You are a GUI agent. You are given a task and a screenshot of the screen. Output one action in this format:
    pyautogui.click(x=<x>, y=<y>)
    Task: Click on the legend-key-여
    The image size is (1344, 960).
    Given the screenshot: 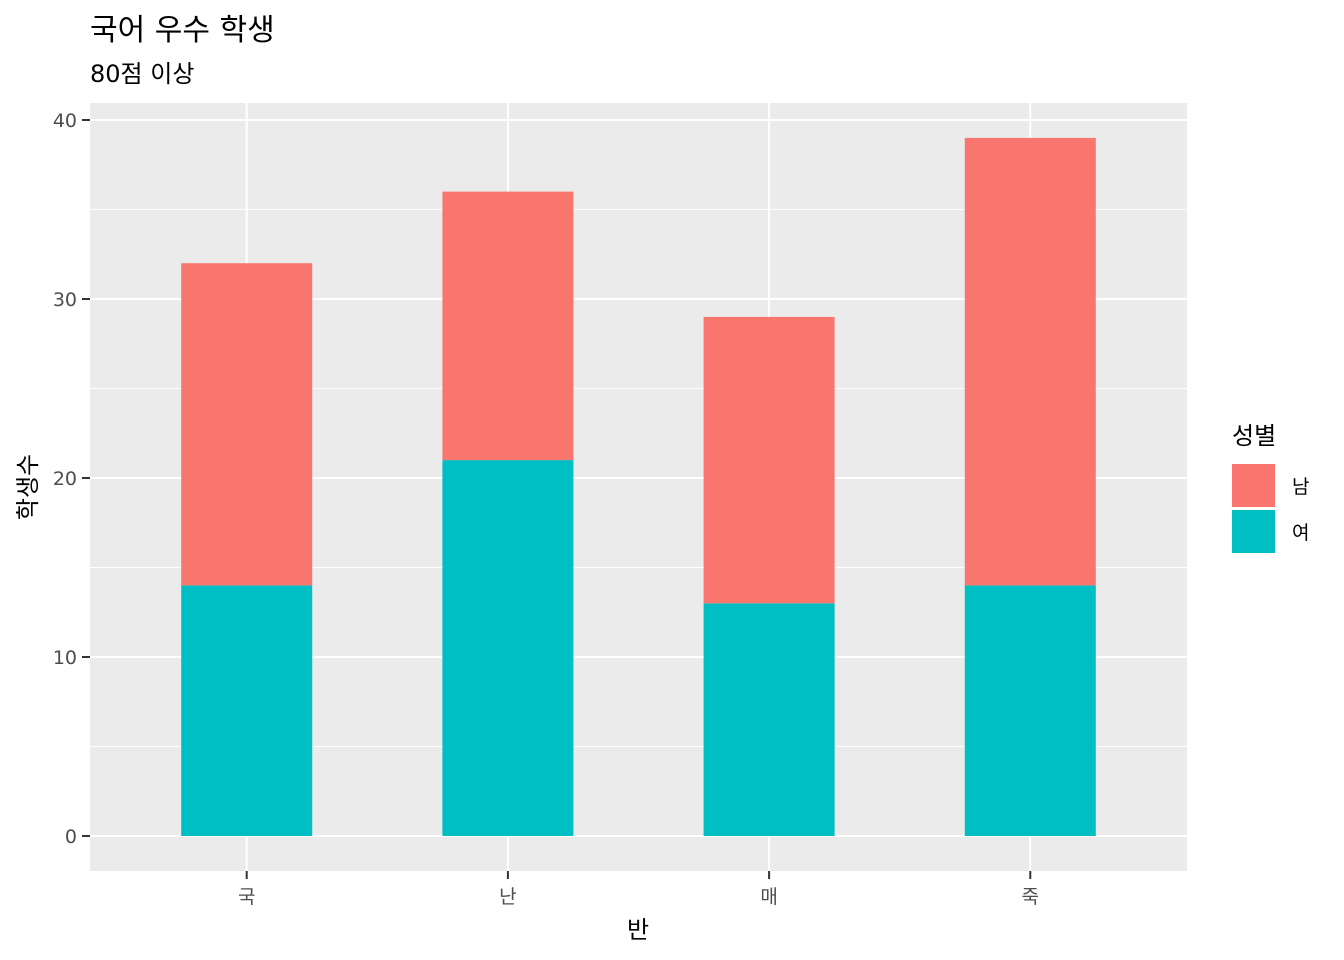 What is the action you would take?
    pyautogui.click(x=1253, y=531)
    